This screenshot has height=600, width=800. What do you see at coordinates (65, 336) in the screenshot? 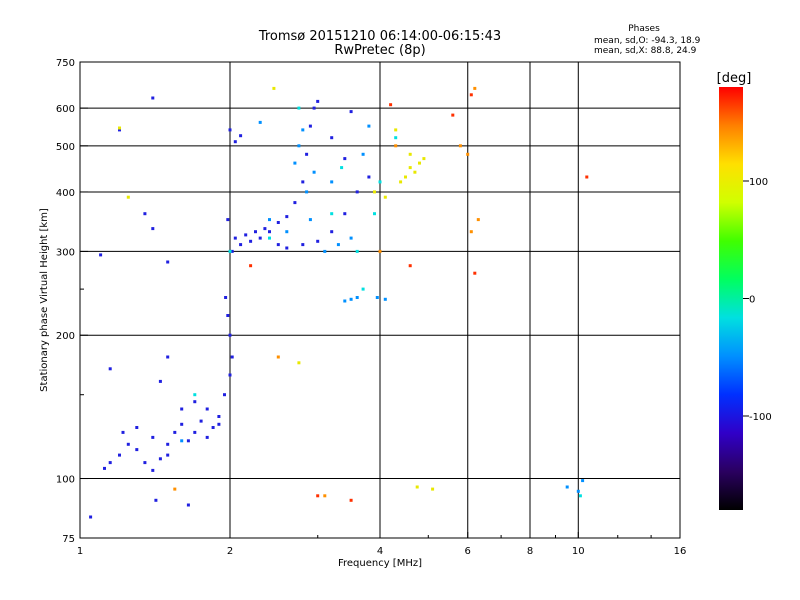
I see `y-tick-label: 200` at bounding box center [65, 336].